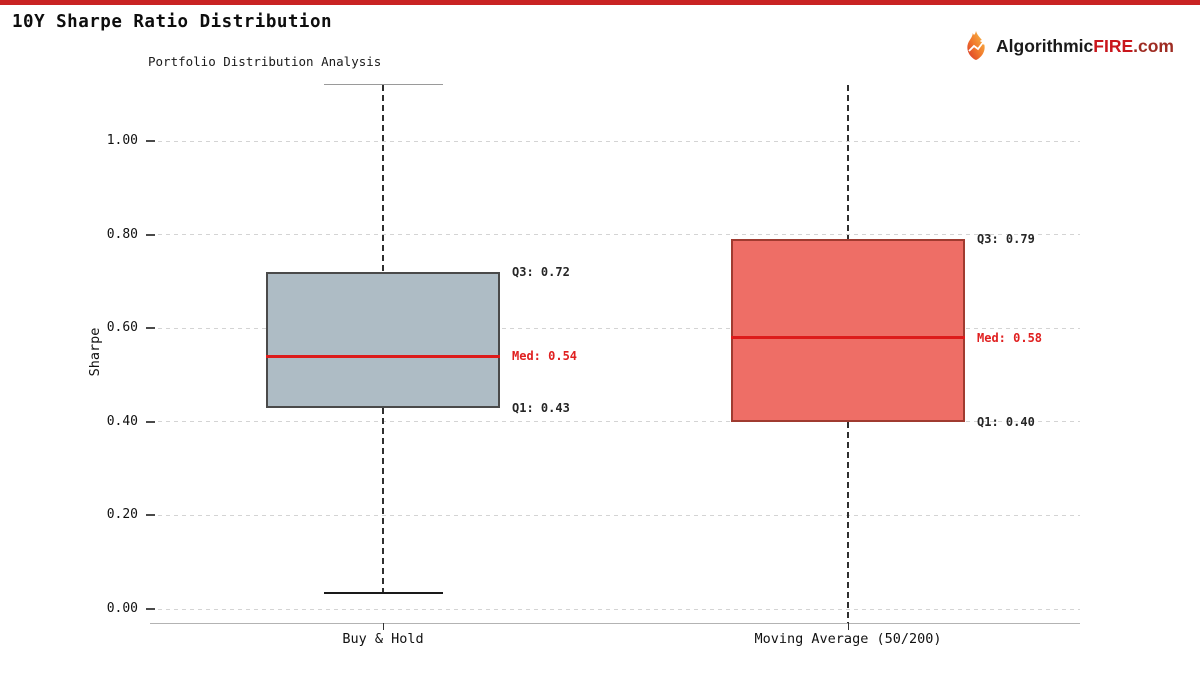 This screenshot has width=1200, height=700. Describe the element at coordinates (600, 2) in the screenshot. I see `header-accent-bar` at that location.